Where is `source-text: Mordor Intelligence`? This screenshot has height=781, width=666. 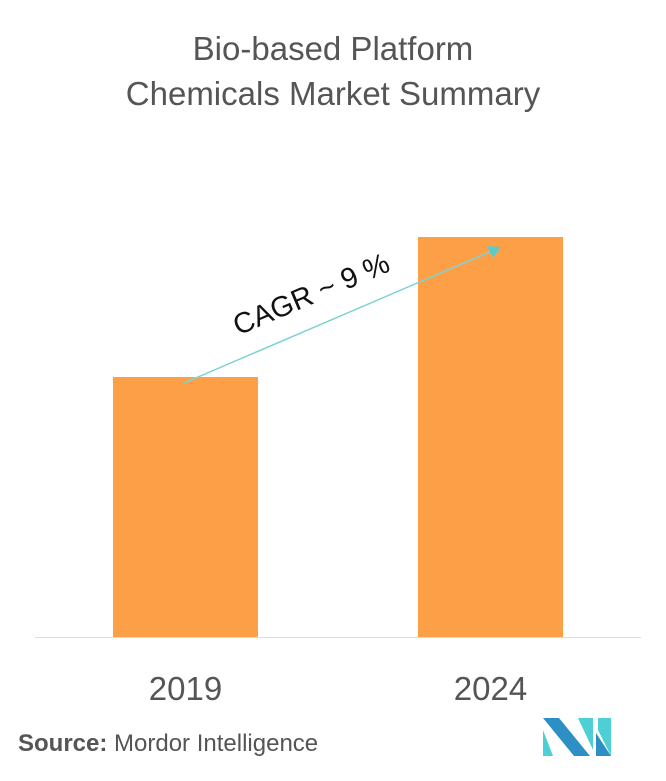 source-text: Mordor Intelligence is located at coordinates (216, 743).